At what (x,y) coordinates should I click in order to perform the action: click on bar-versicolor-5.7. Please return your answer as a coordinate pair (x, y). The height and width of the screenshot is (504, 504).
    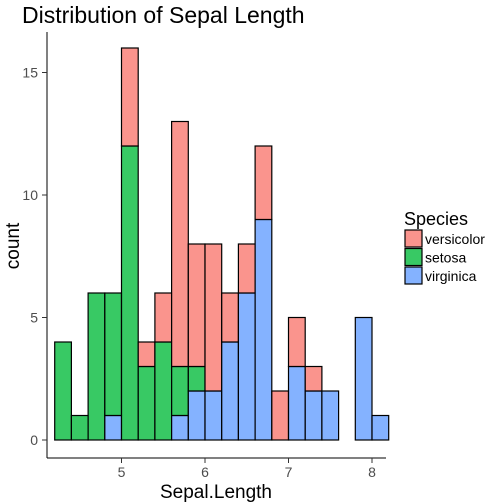
    Looking at the image, I should click on (180, 244).